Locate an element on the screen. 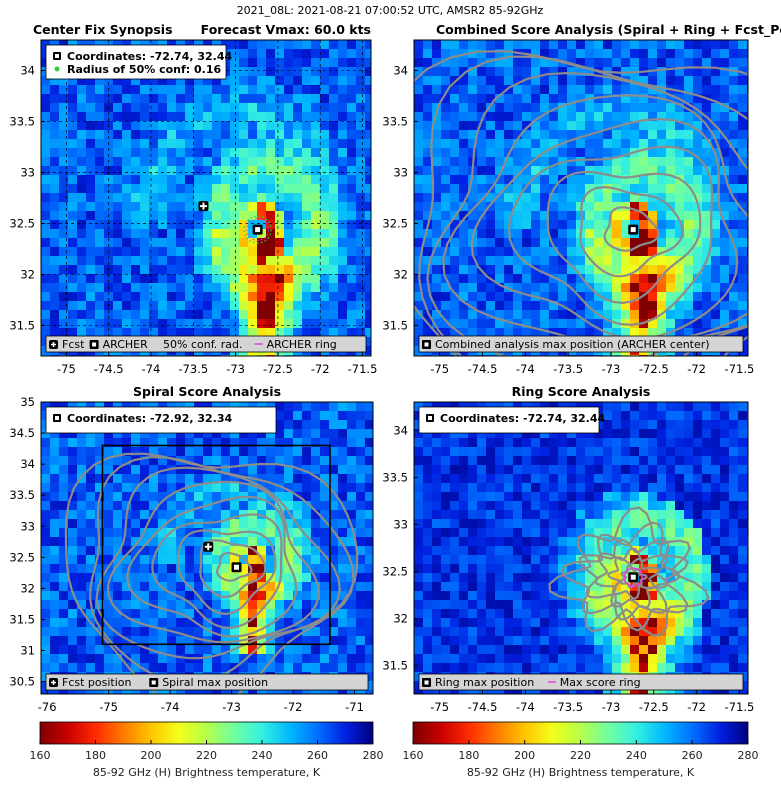 The height and width of the screenshot is (800, 781). legend-label: Spiral max position is located at coordinates (215, 682).